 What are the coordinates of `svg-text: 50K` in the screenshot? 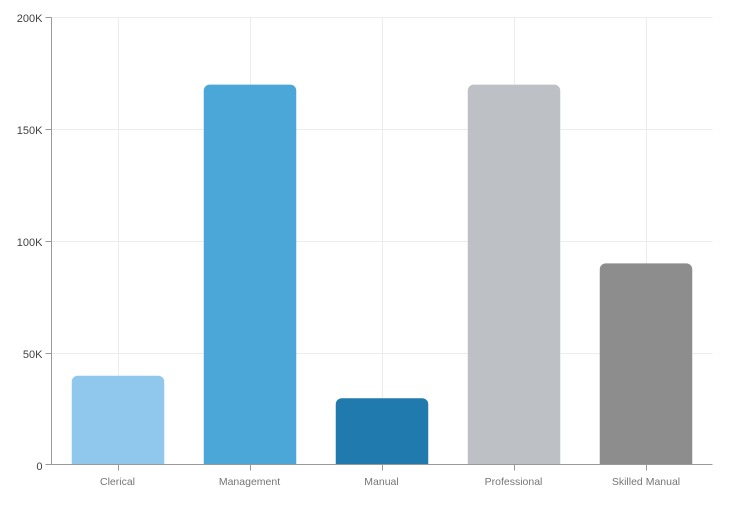 It's located at (33, 355).